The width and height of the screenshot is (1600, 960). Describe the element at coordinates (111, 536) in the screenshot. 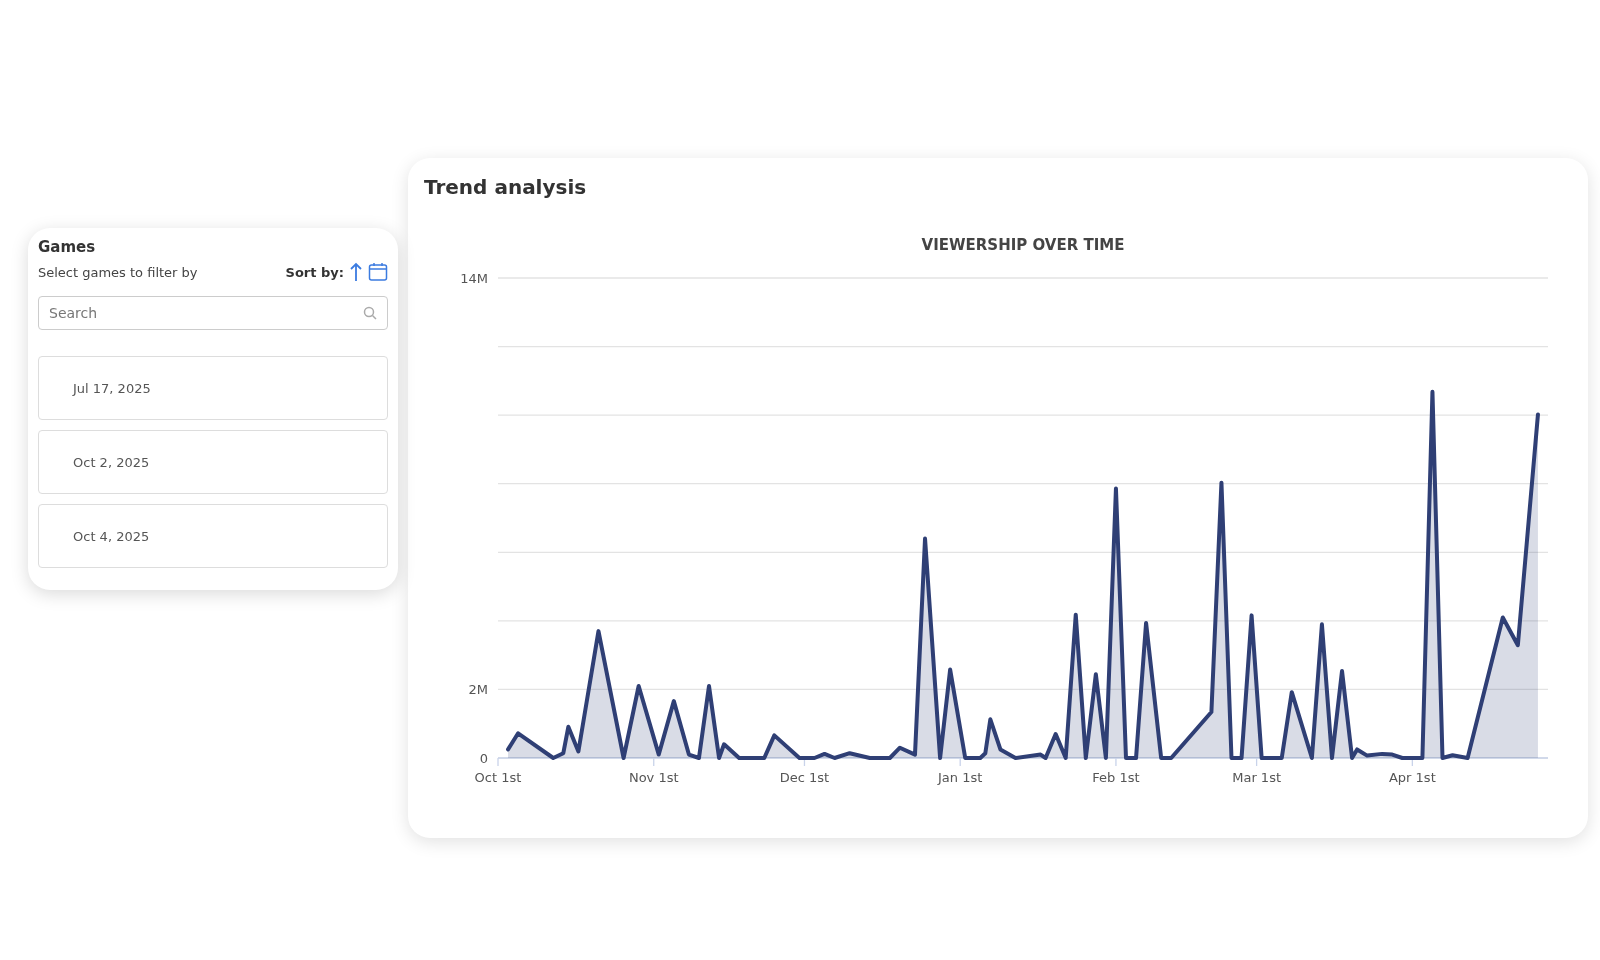

I see `text: Oct 4, 2025` at that location.